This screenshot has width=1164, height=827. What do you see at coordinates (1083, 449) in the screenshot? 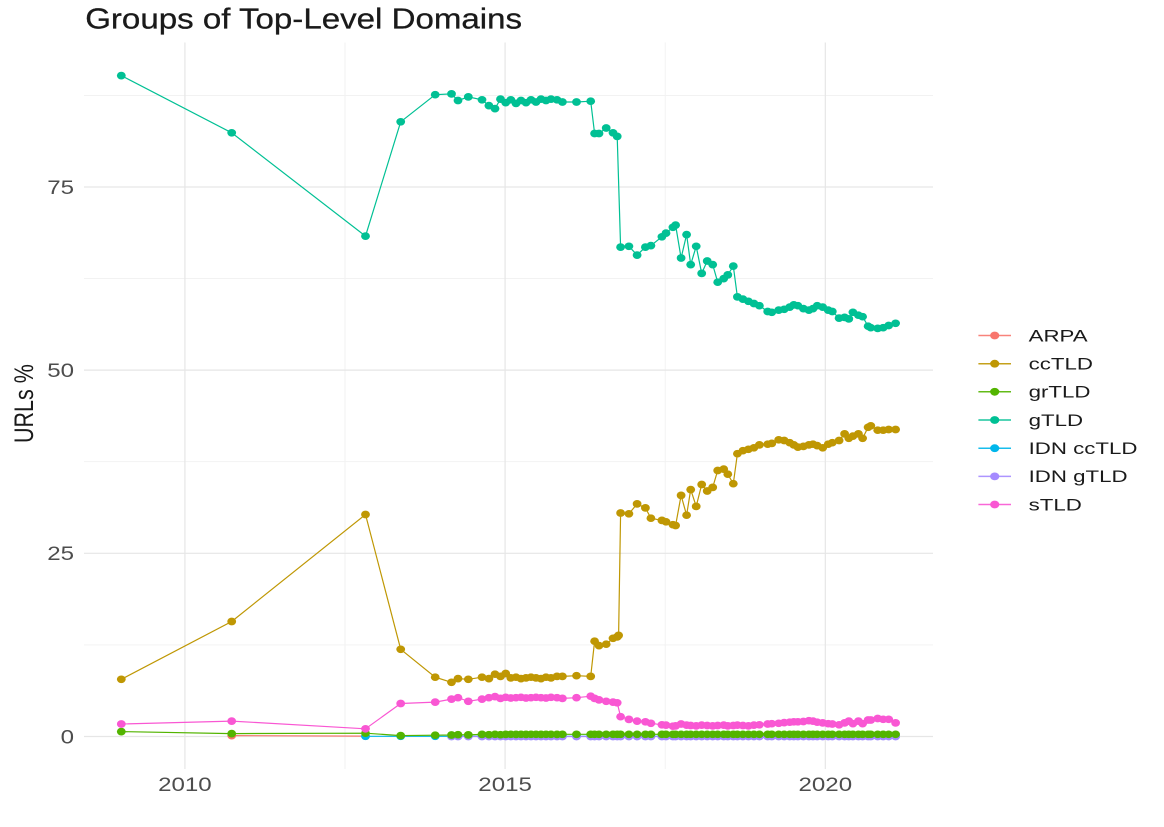
I see `svg-text: IDN ccTLD` at bounding box center [1083, 449].